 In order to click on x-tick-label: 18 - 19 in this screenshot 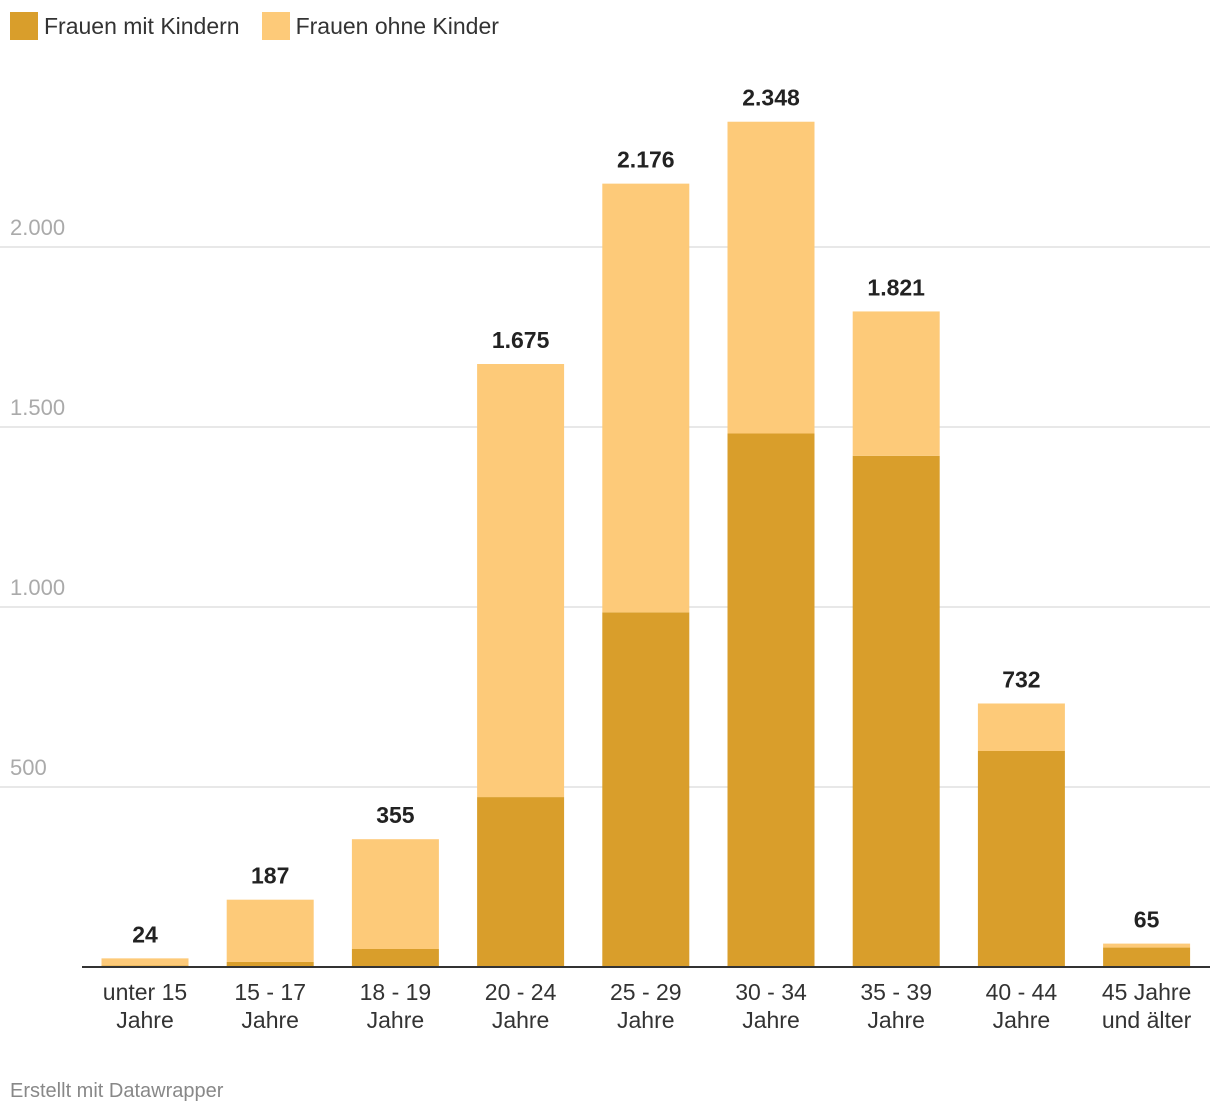, I will do `click(396, 992)`.